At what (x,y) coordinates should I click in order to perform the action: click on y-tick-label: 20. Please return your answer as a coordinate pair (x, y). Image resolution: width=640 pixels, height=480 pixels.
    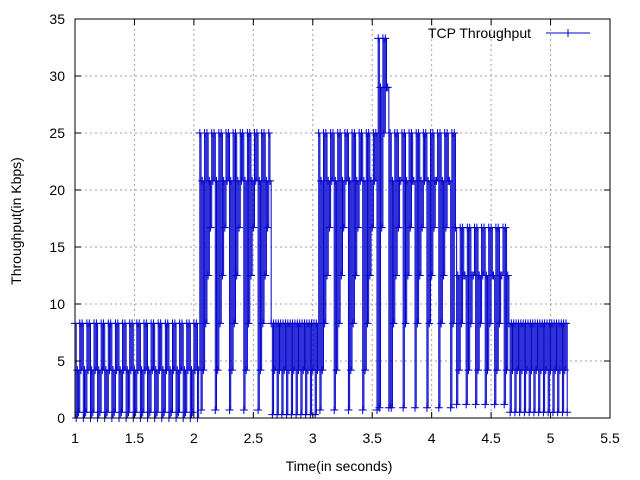
    Looking at the image, I should click on (57, 190).